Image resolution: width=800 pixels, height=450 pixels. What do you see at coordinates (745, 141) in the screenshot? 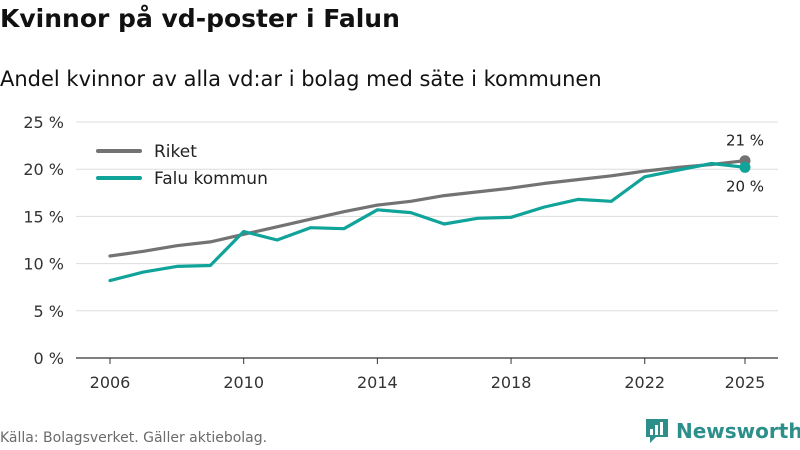
I see `end-label-riket: 21 %` at bounding box center [745, 141].